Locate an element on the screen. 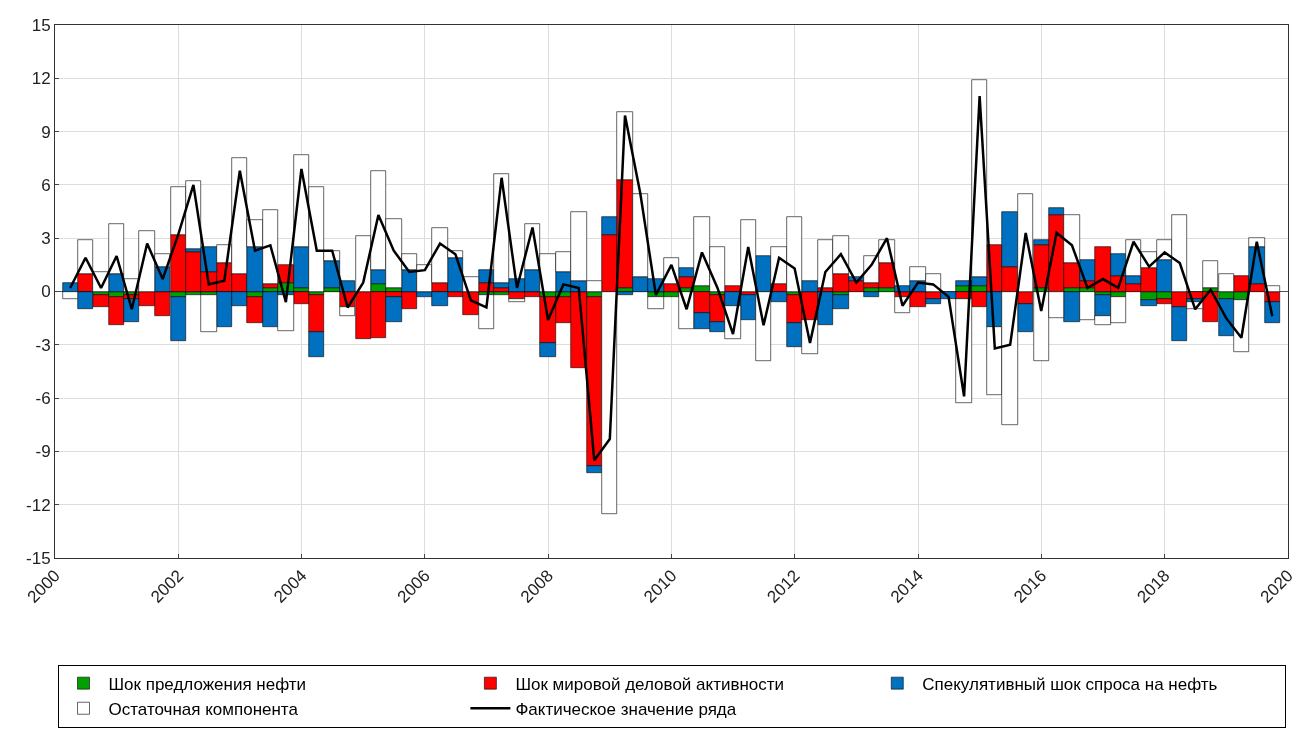  y-tick-label: 9 is located at coordinates (46, 132).